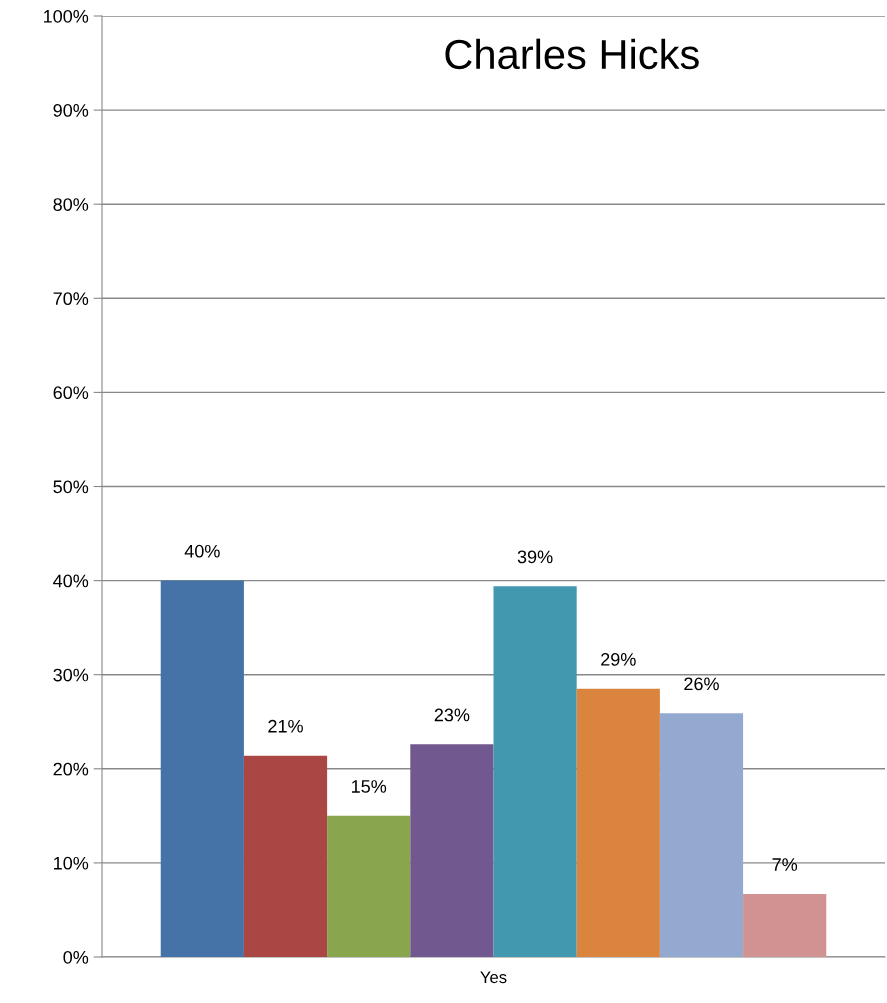 This screenshot has height=1003, width=887. I want to click on data-label: 23%, so click(452, 715).